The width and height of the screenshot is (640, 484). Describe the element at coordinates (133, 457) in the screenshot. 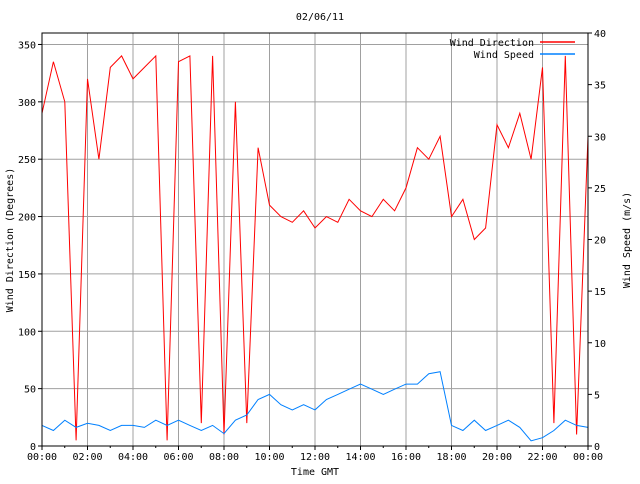

I see `x-tick-label: 04:00` at that location.